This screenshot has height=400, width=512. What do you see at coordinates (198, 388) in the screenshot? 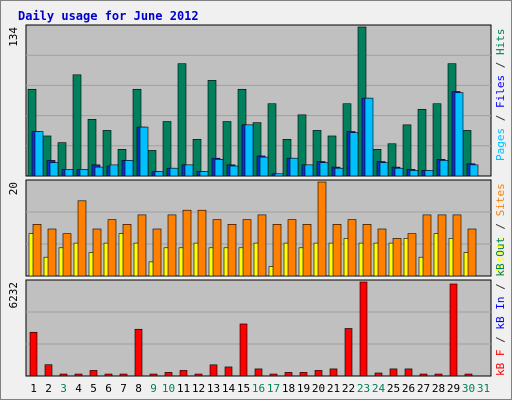
I see `x-tick-label: 12` at bounding box center [198, 388].